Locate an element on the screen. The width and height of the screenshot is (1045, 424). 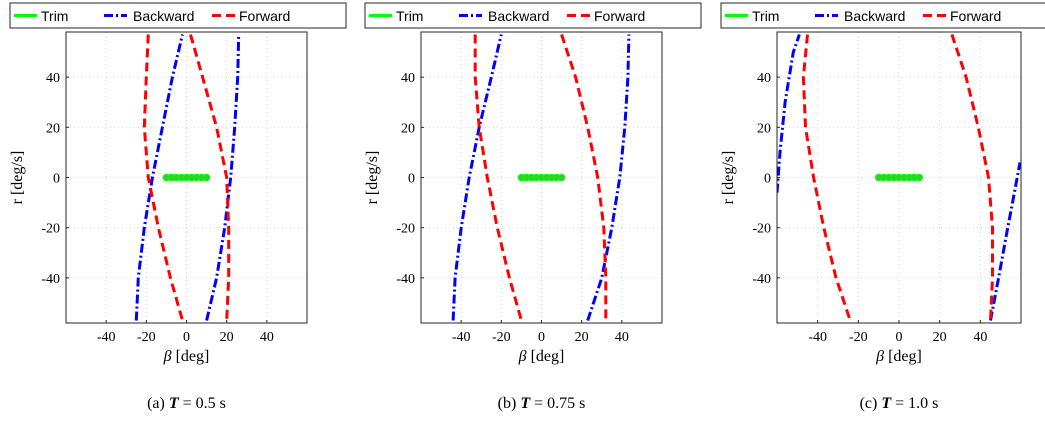
caption-value: = 0.5 s is located at coordinates (202, 403).